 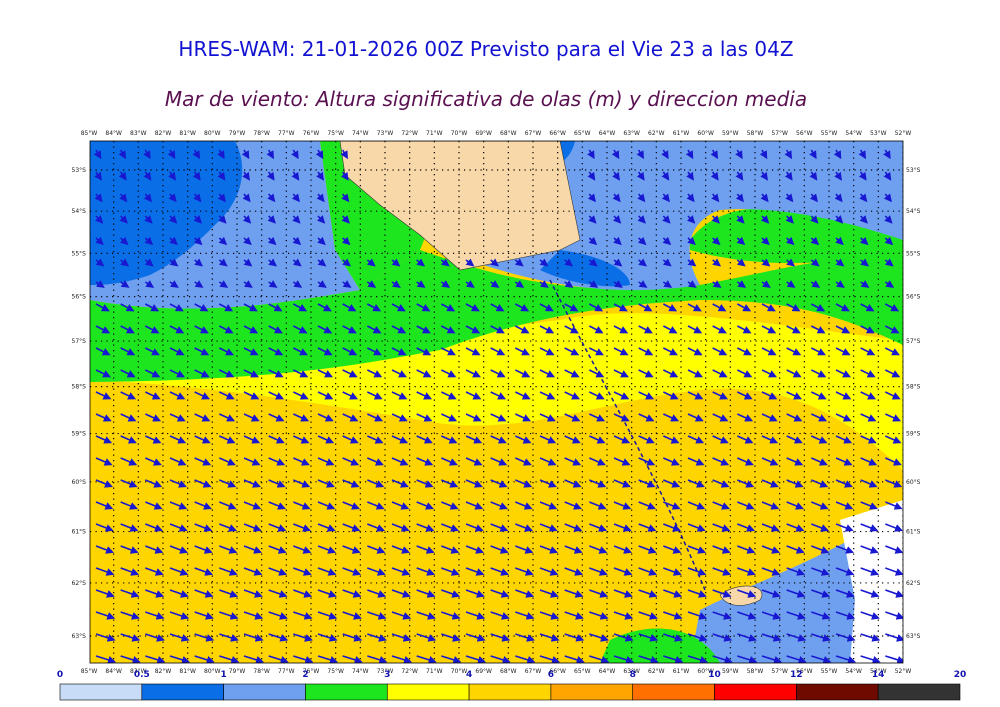 What do you see at coordinates (360, 671) in the screenshot?
I see `lon-label: 74°W` at bounding box center [360, 671].